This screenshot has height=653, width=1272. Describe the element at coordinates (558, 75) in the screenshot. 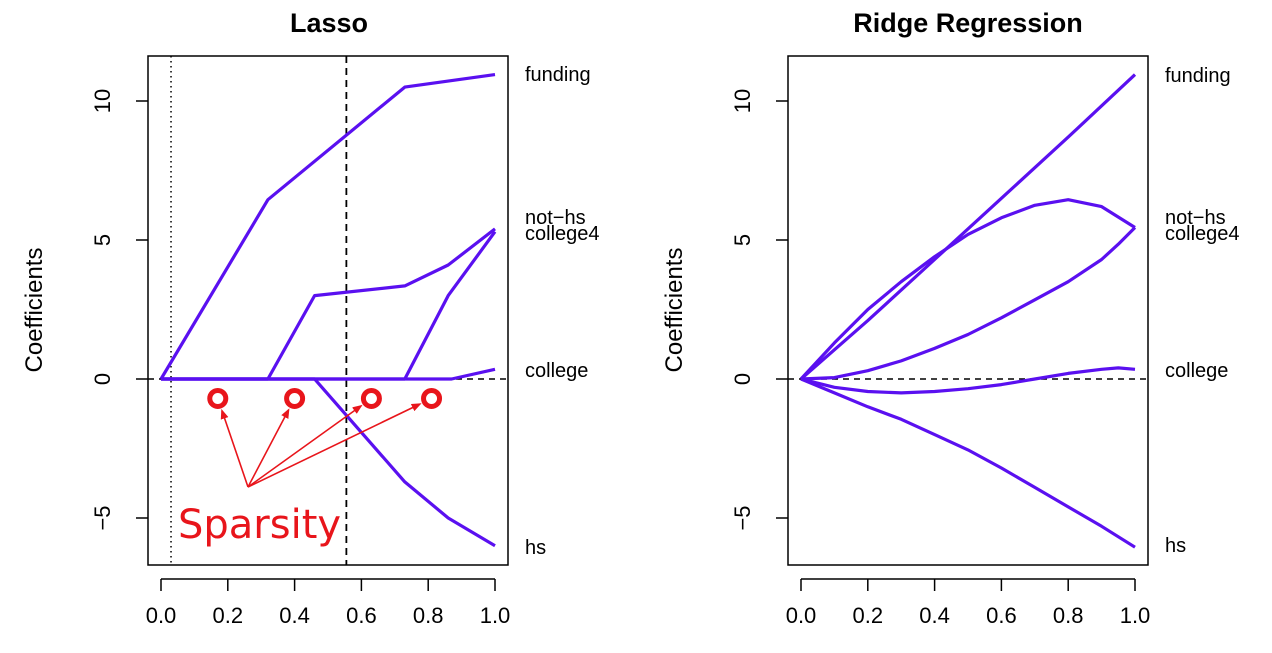

I see `lasso-end-label-funding: funding` at that location.